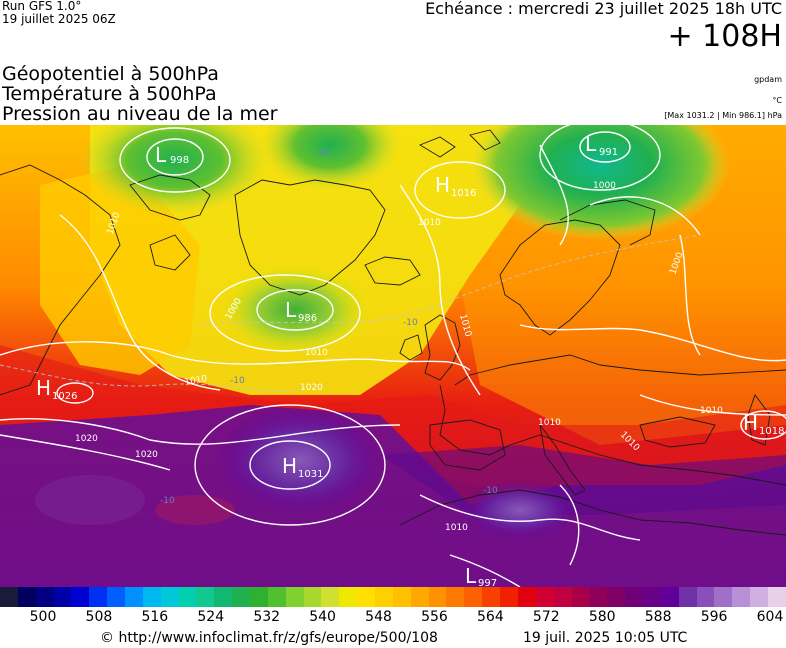  Describe the element at coordinates (322, 617) in the screenshot. I see `color-scale-tick: 540` at that location.